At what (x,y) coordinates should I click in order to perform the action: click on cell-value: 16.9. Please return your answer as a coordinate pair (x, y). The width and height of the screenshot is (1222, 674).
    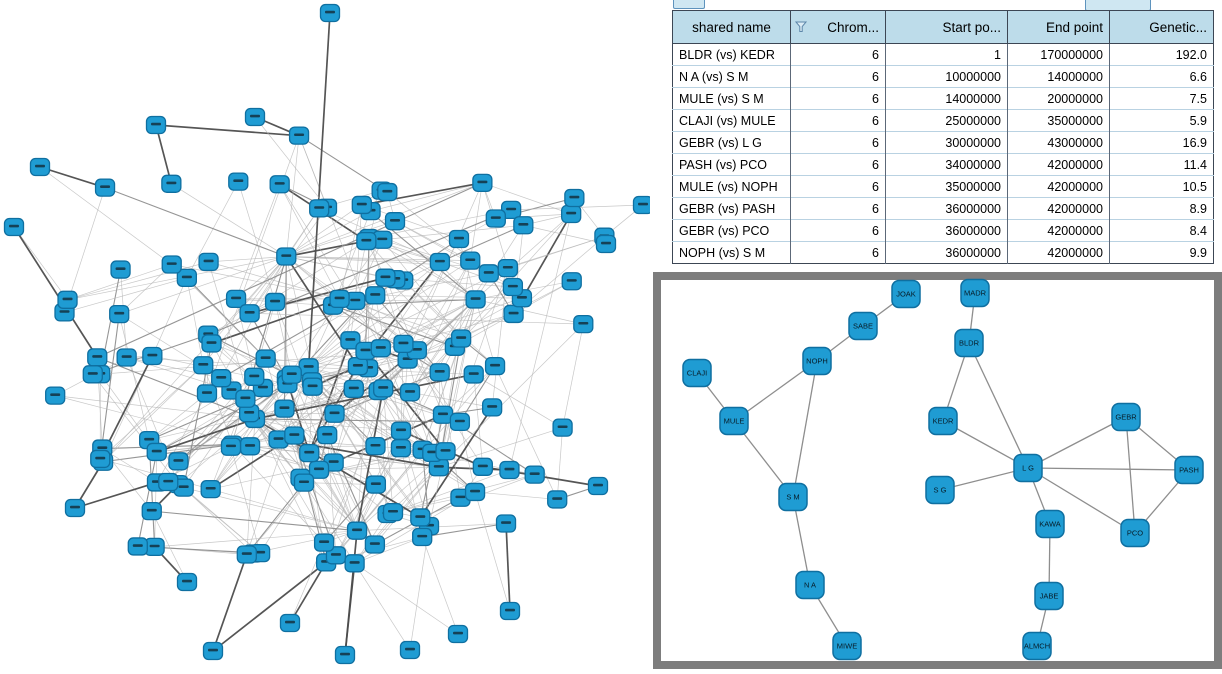
    Looking at the image, I should click on (1162, 143).